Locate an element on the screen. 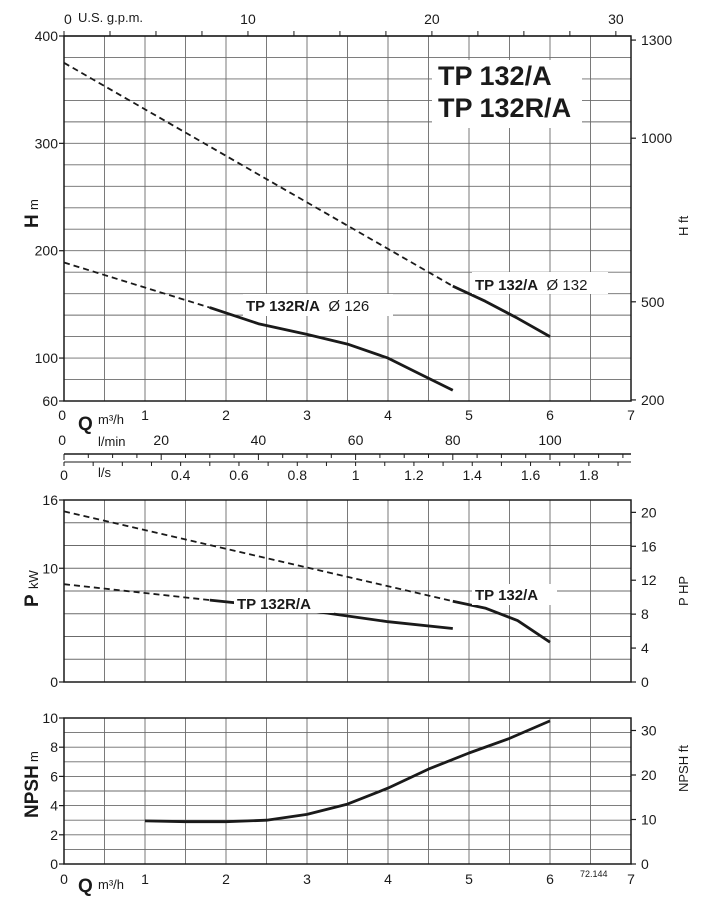 The image size is (707, 900). npsh-y-tick-label: 0 is located at coordinates (54, 864).